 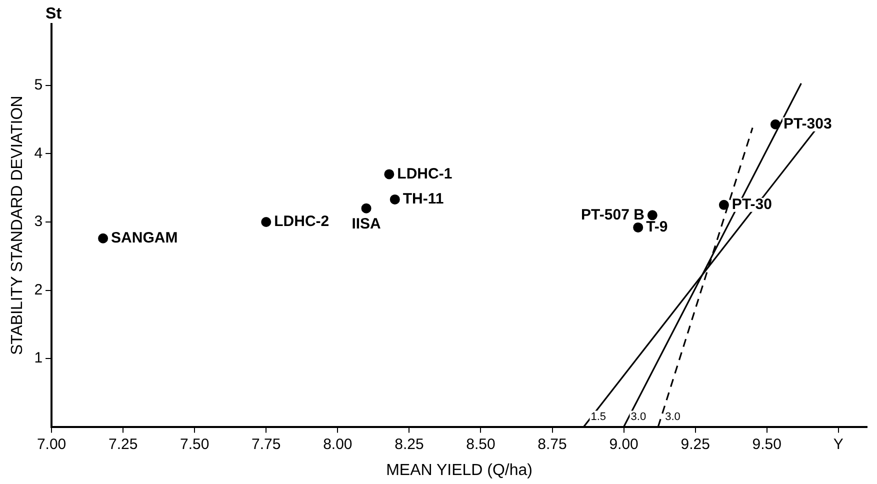 I want to click on x-tick-label: 7.75, so click(x=266, y=444).